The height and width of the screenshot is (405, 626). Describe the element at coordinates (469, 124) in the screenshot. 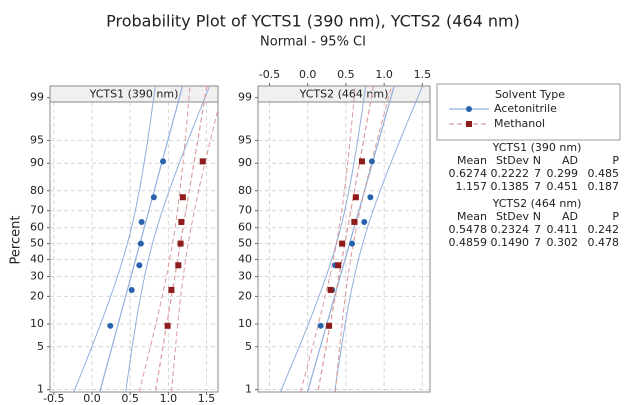

I see `legend-marker` at that location.